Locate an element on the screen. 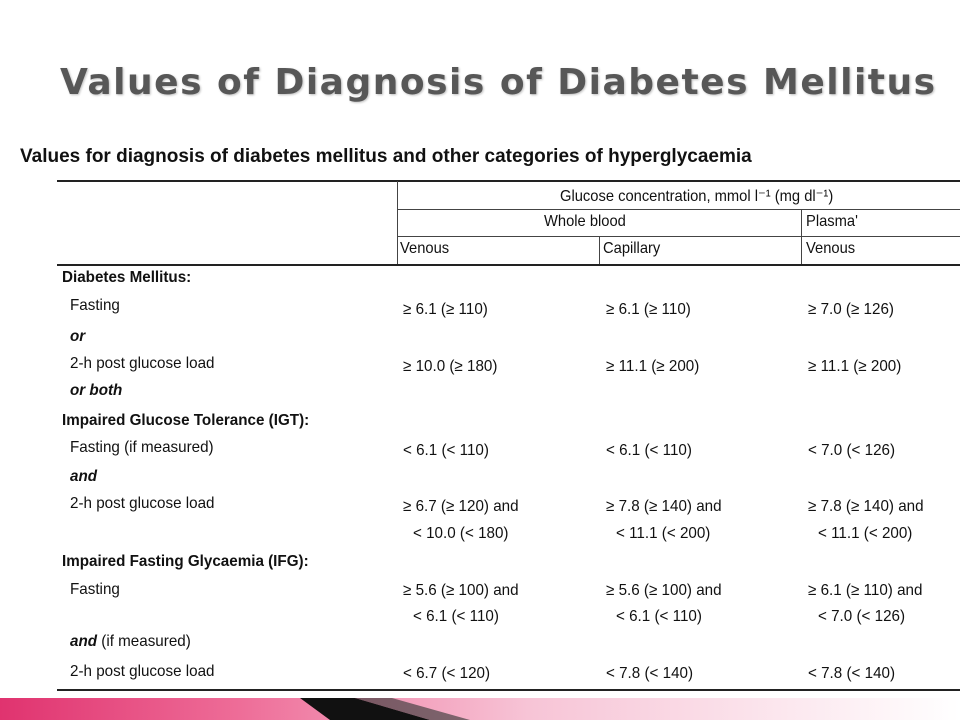 The height and width of the screenshot is (720, 960). row-label-igt-2h: 2-h post glucose load is located at coordinates (142, 503).